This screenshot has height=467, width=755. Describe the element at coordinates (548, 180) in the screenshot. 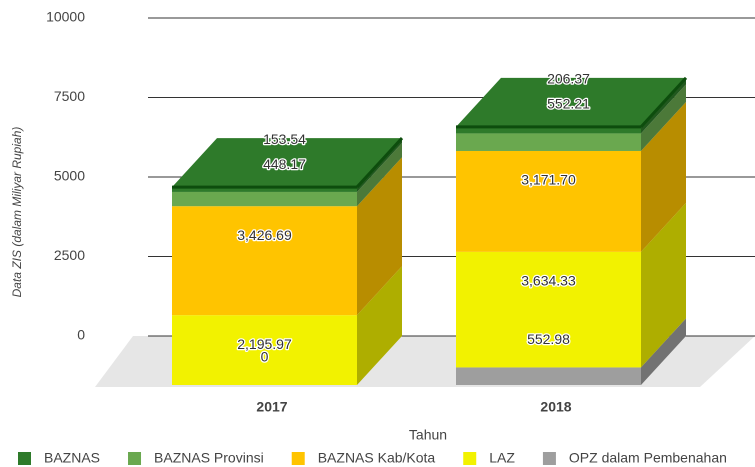

I see `value-label: 3,171.70` at that location.